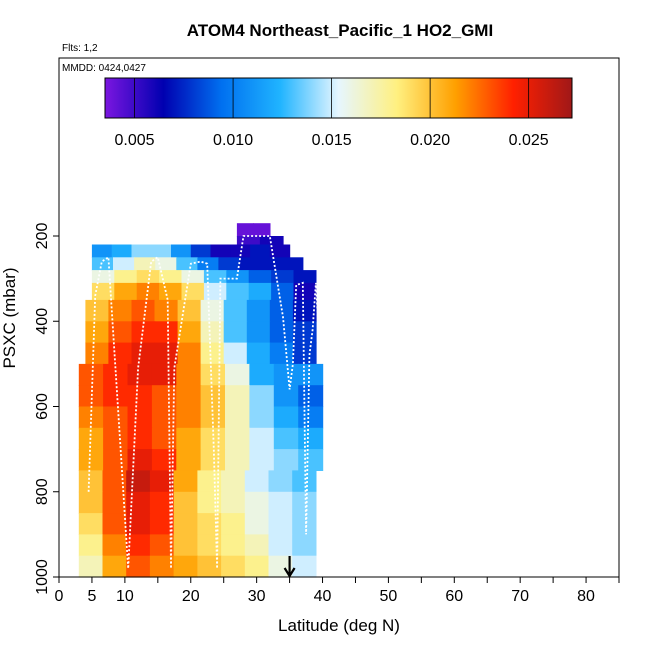  I want to click on colorbar-gradient, so click(338, 98).